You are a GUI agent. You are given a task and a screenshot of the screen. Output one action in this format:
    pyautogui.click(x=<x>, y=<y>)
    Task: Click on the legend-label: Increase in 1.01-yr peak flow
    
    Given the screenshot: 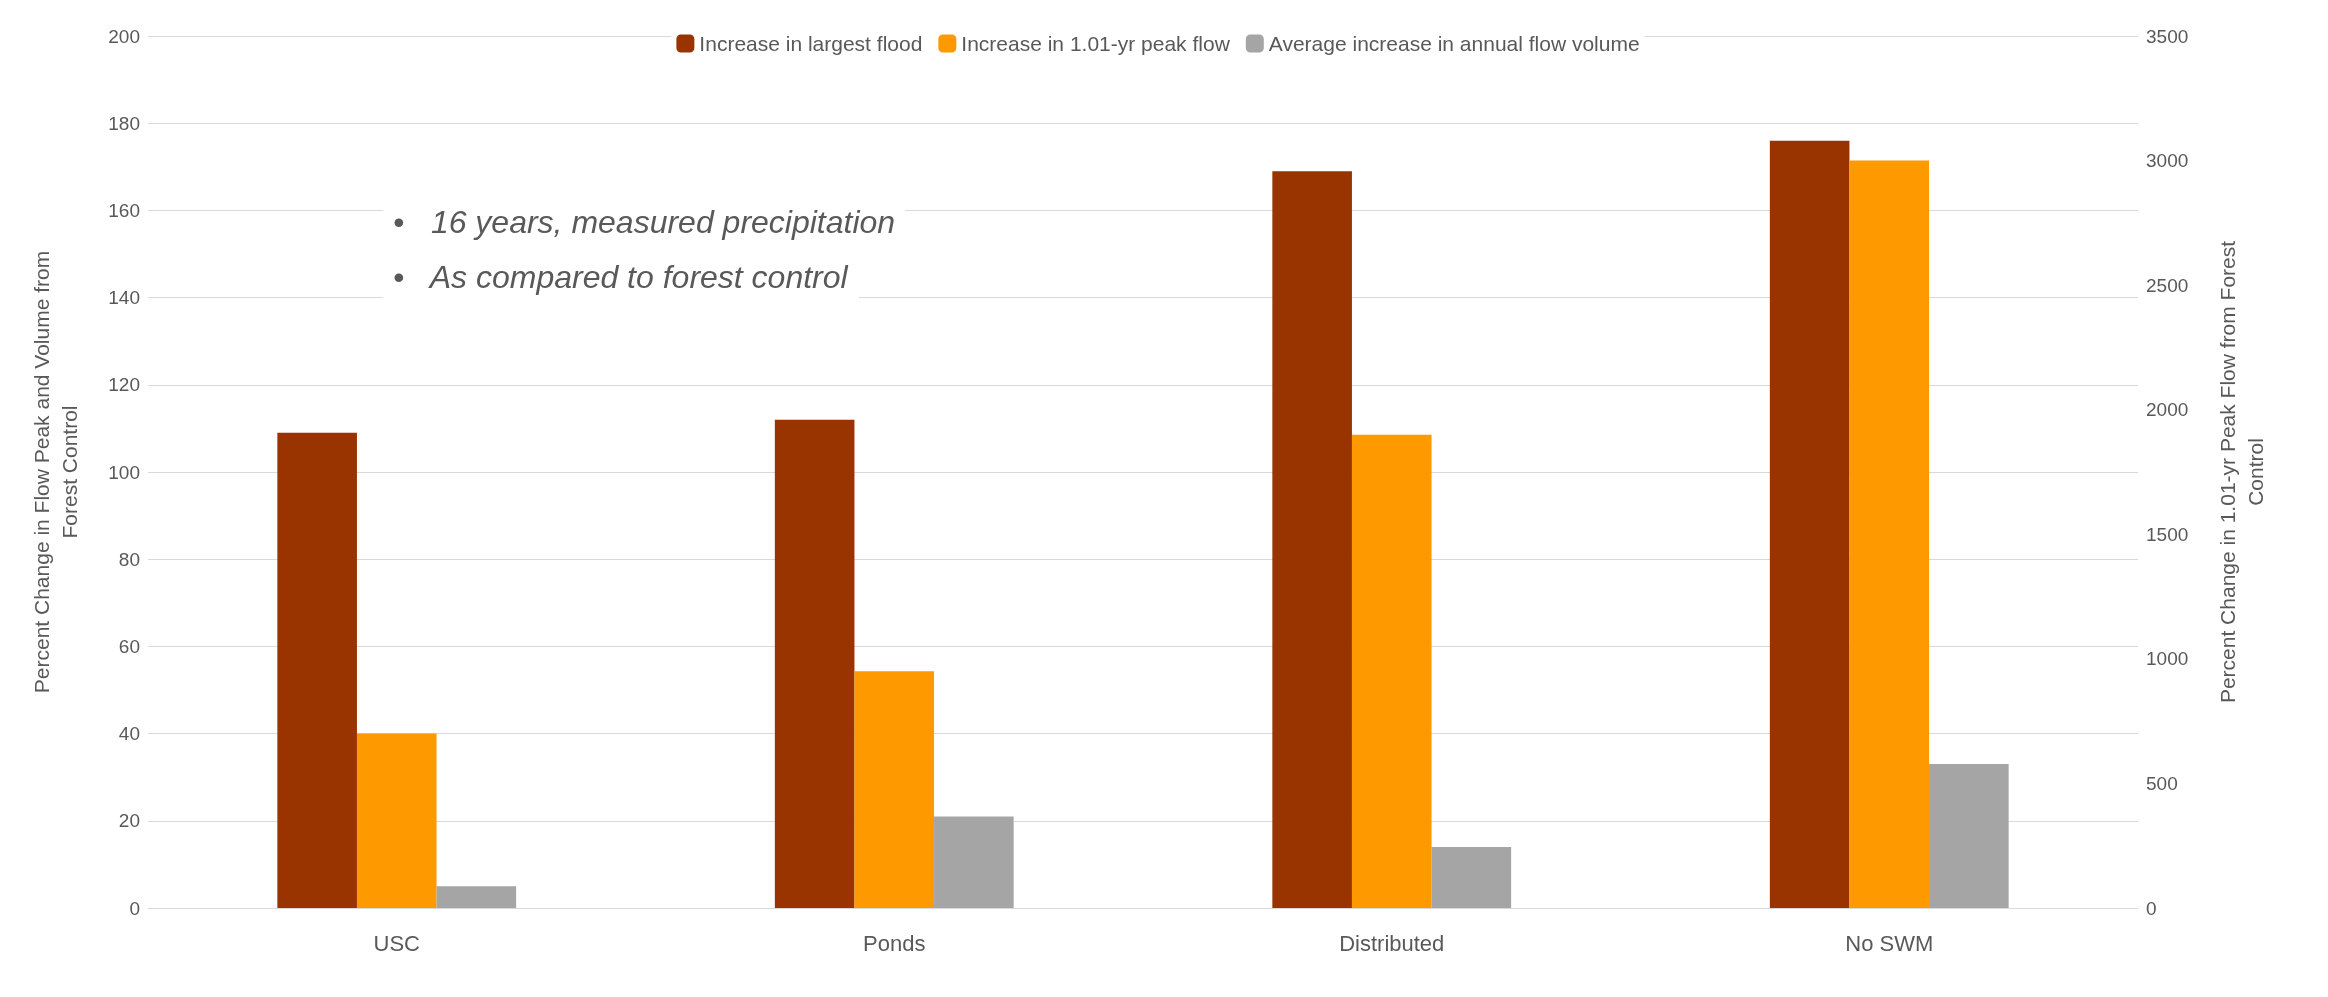 What is the action you would take?
    pyautogui.click(x=1096, y=43)
    